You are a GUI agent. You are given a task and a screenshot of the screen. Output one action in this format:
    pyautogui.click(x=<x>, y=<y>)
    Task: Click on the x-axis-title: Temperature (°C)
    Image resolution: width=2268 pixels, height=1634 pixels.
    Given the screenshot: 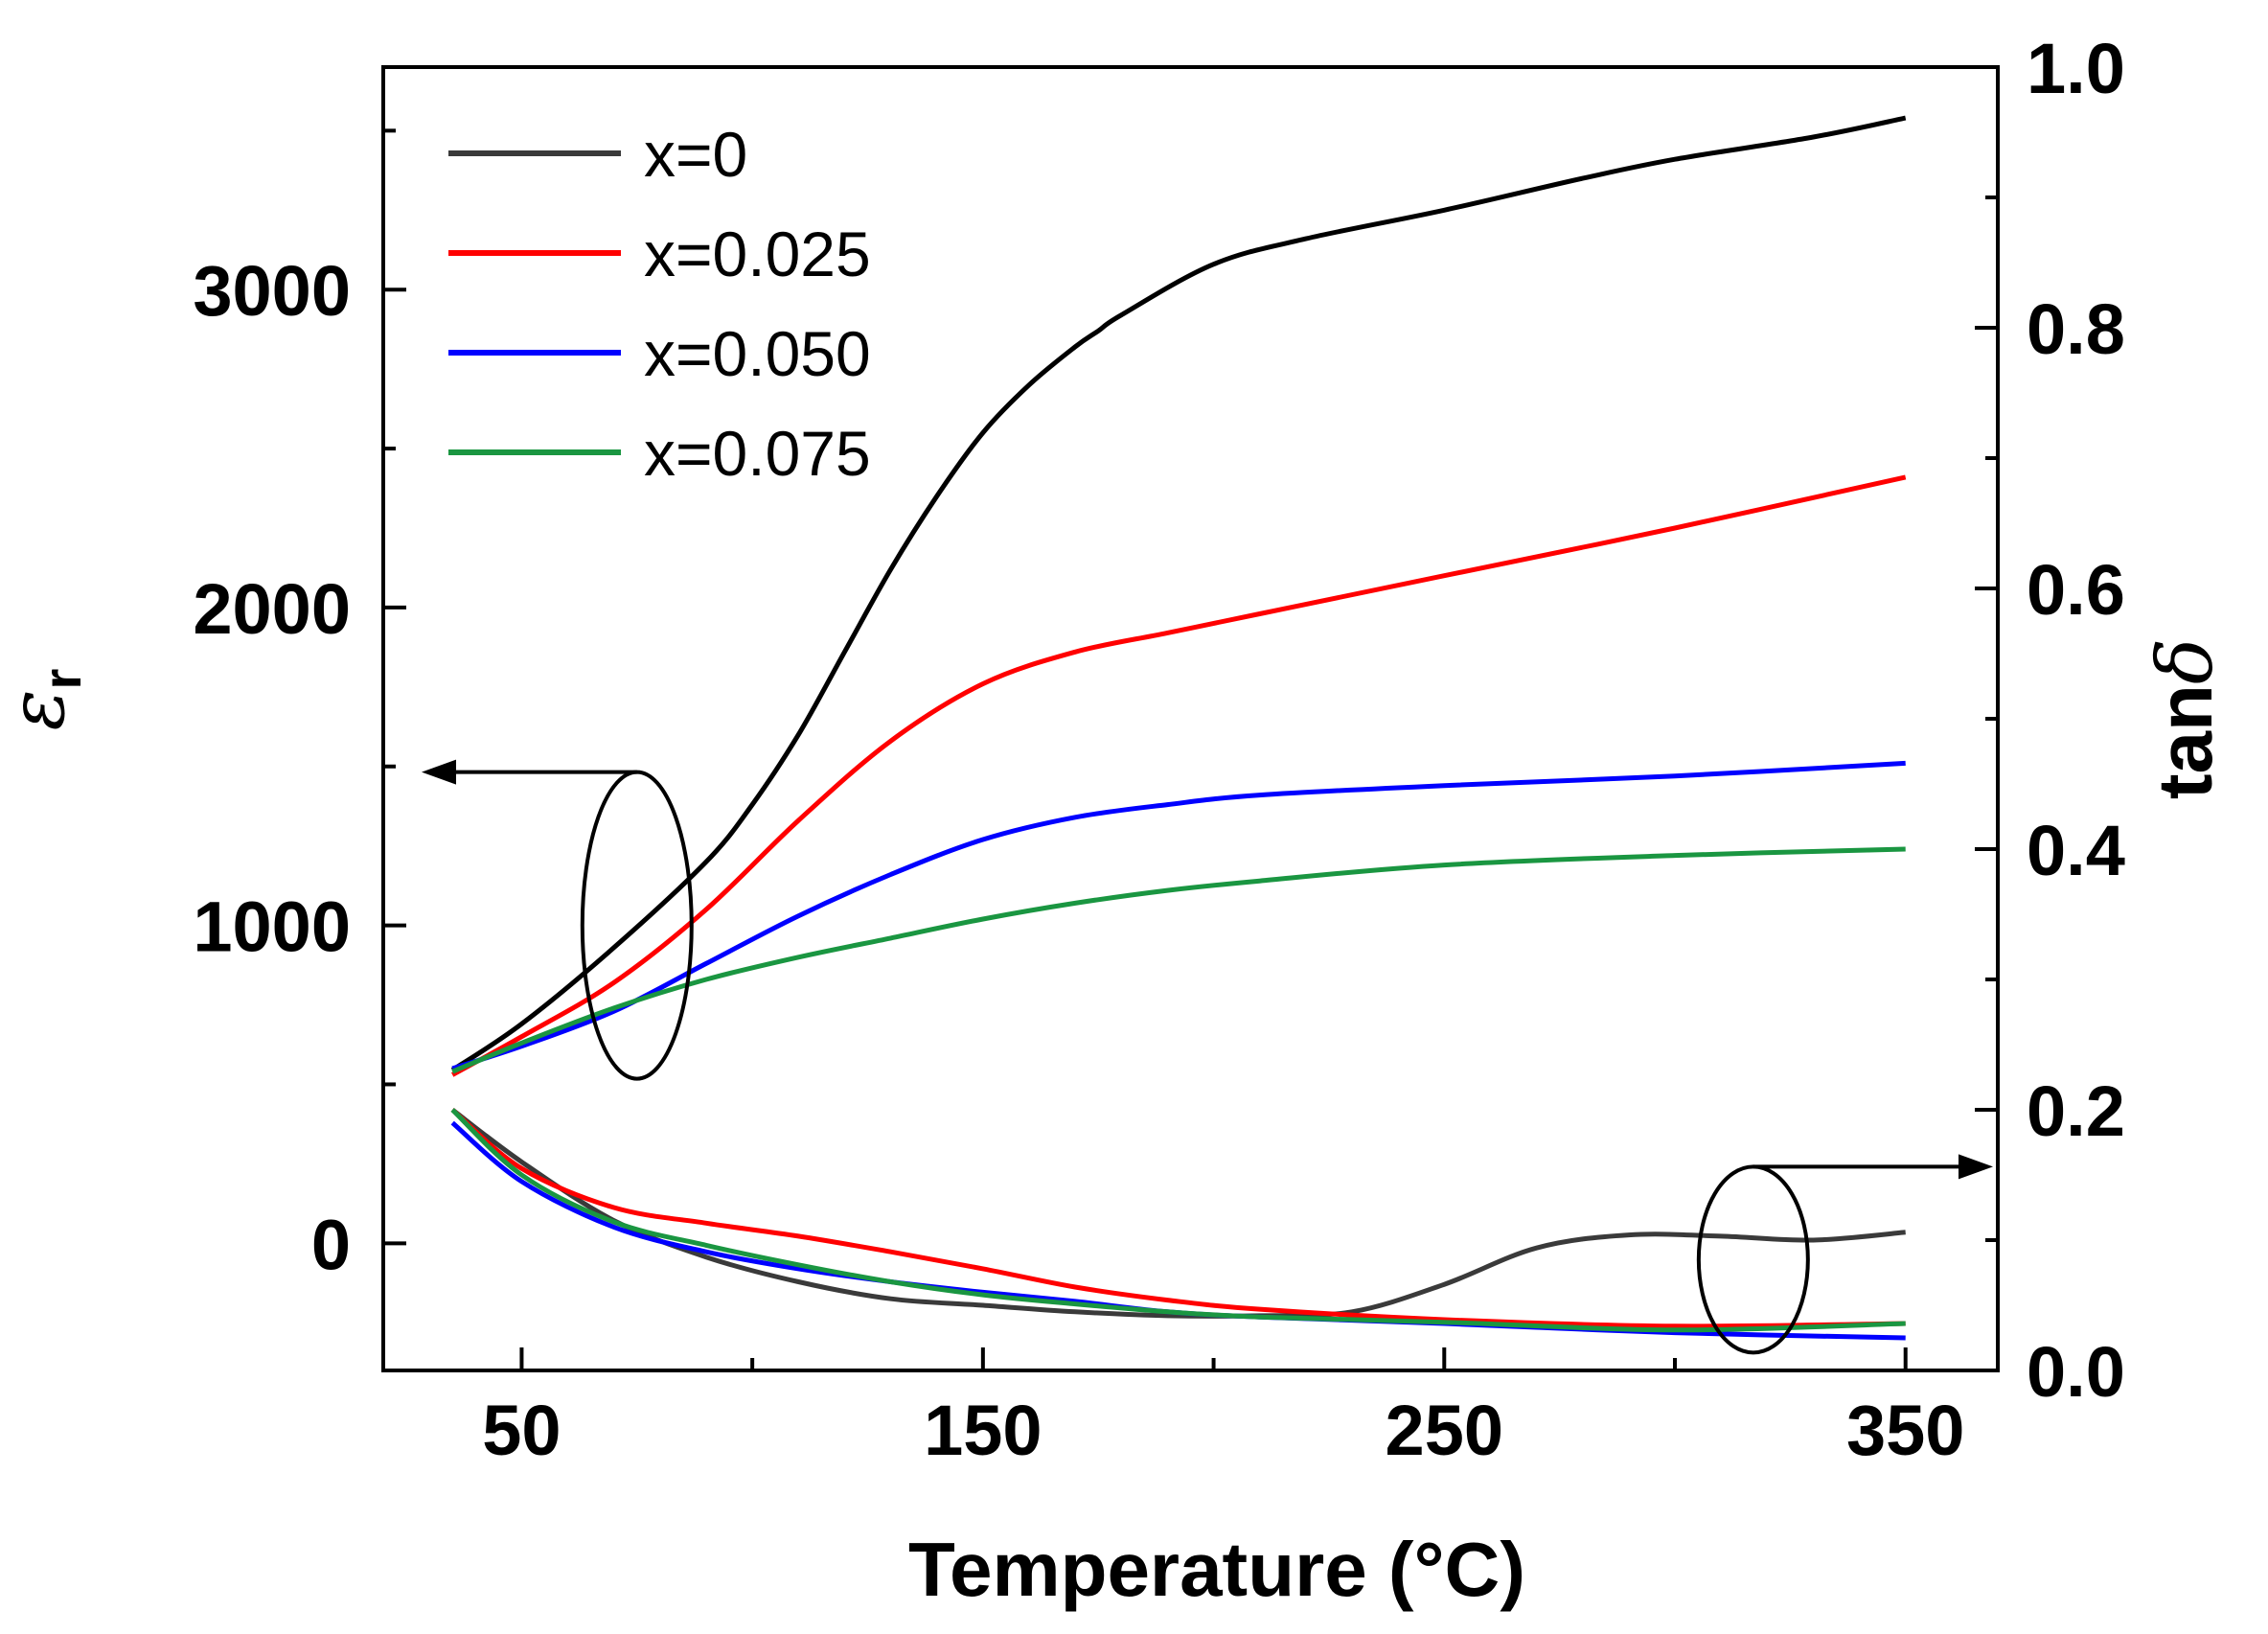 What is the action you would take?
    pyautogui.click(x=1216, y=1569)
    